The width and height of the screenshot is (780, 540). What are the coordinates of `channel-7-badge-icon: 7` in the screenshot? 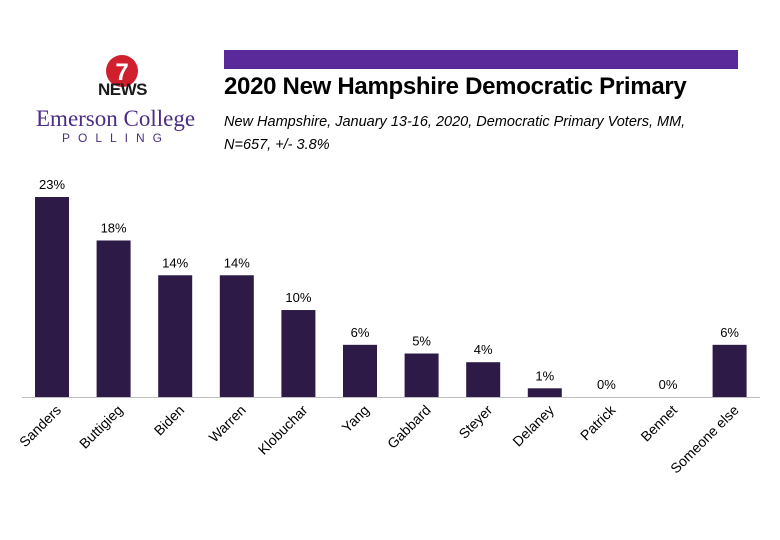 It's located at (122, 71).